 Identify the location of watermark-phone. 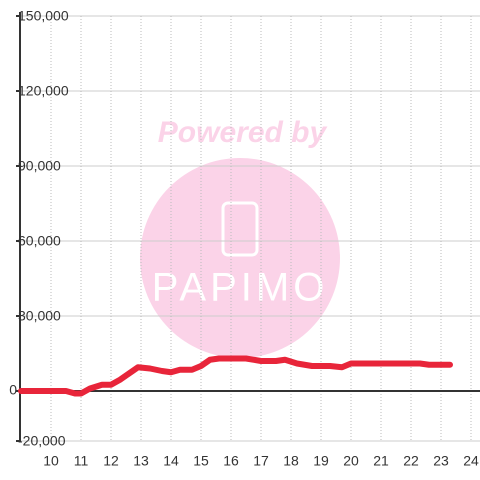
(240, 229).